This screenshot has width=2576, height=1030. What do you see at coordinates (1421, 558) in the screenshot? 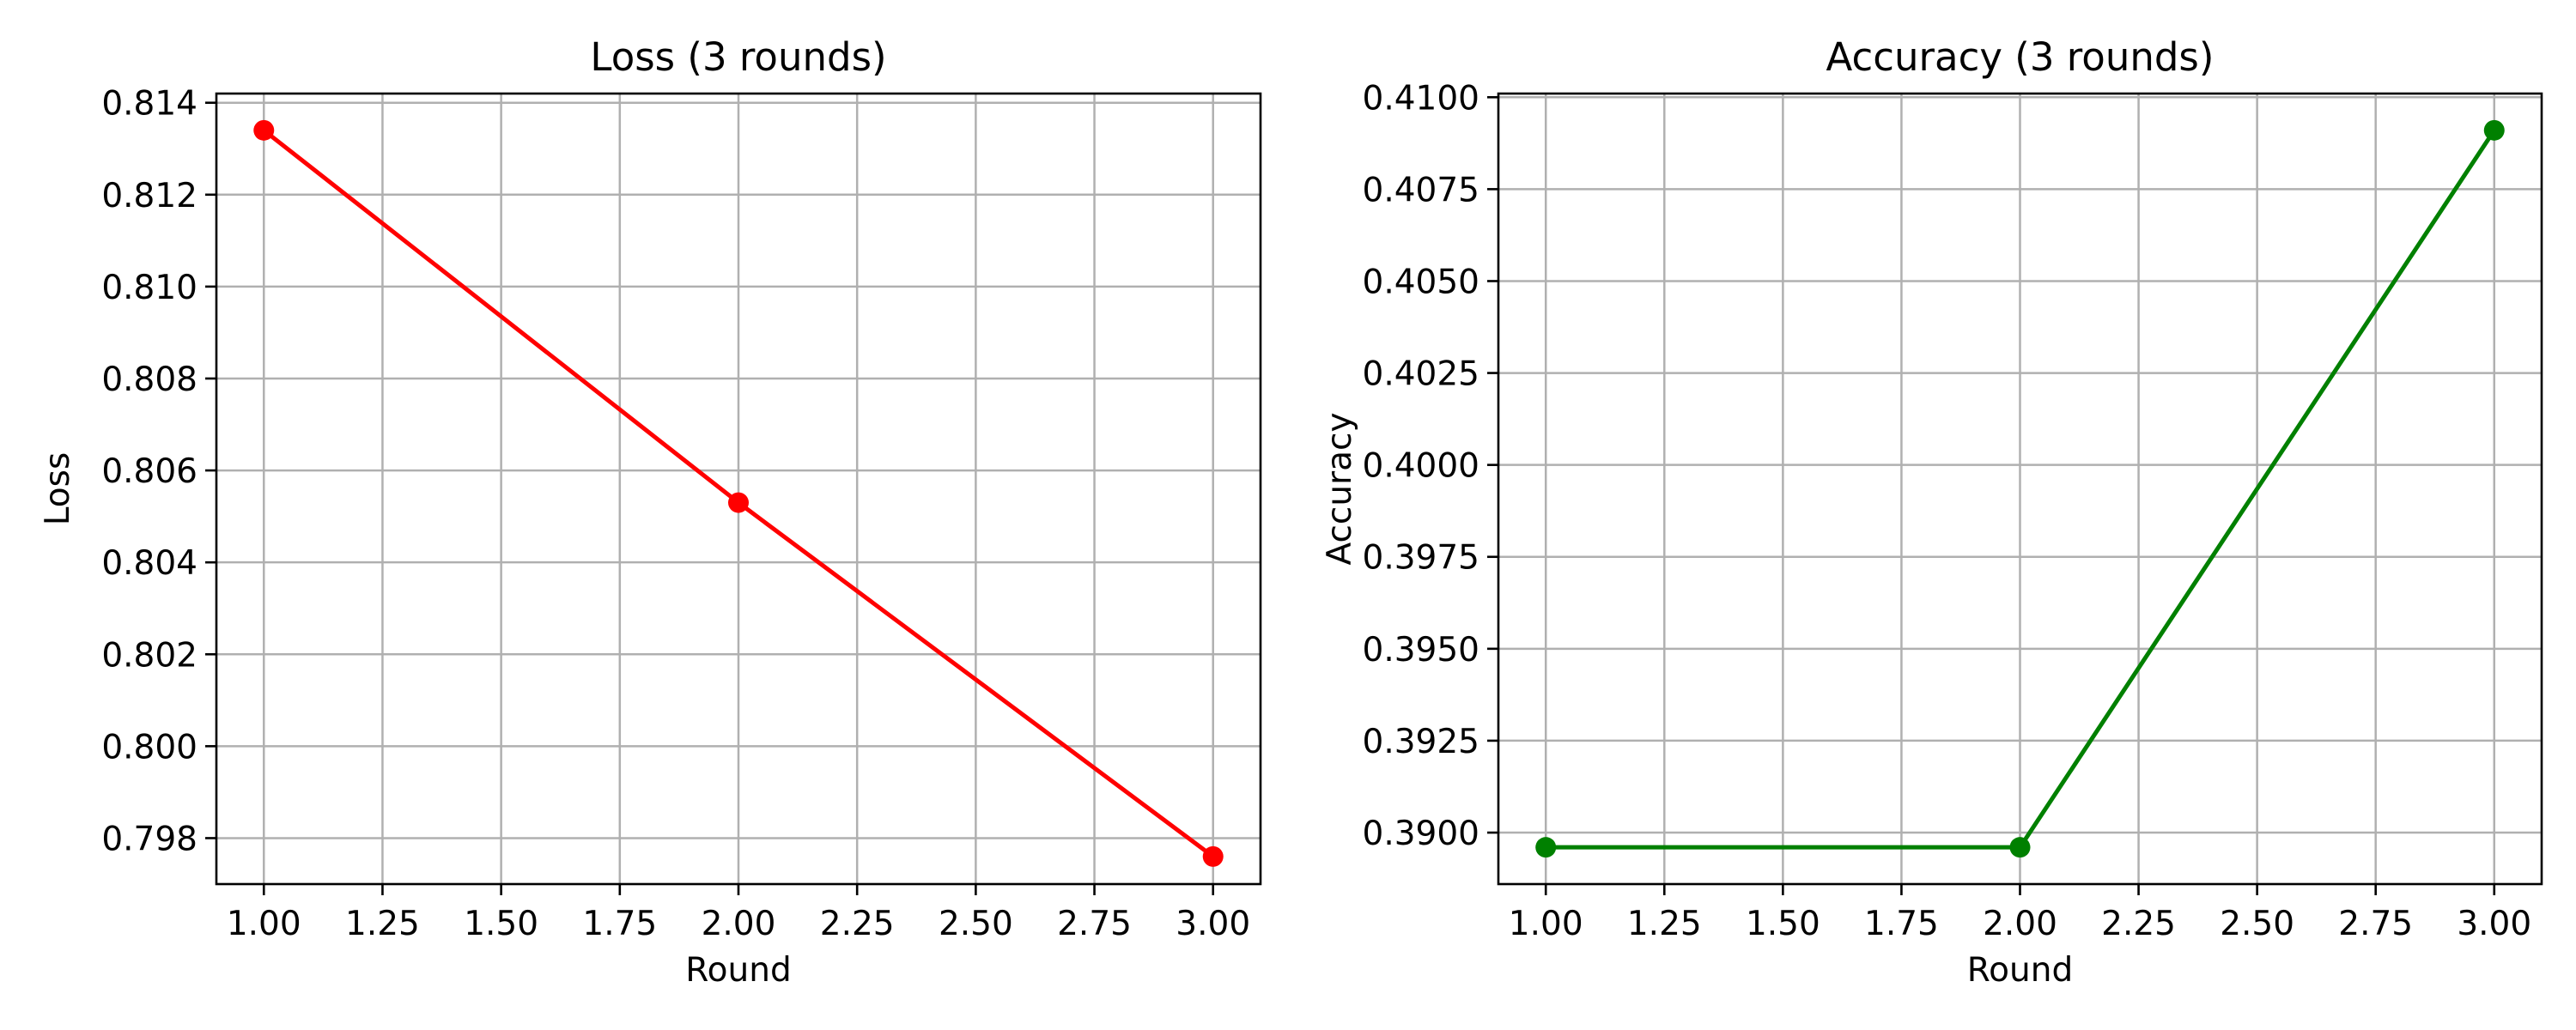
I see `accuracy-y-tick-label: 0.3975` at bounding box center [1421, 558].